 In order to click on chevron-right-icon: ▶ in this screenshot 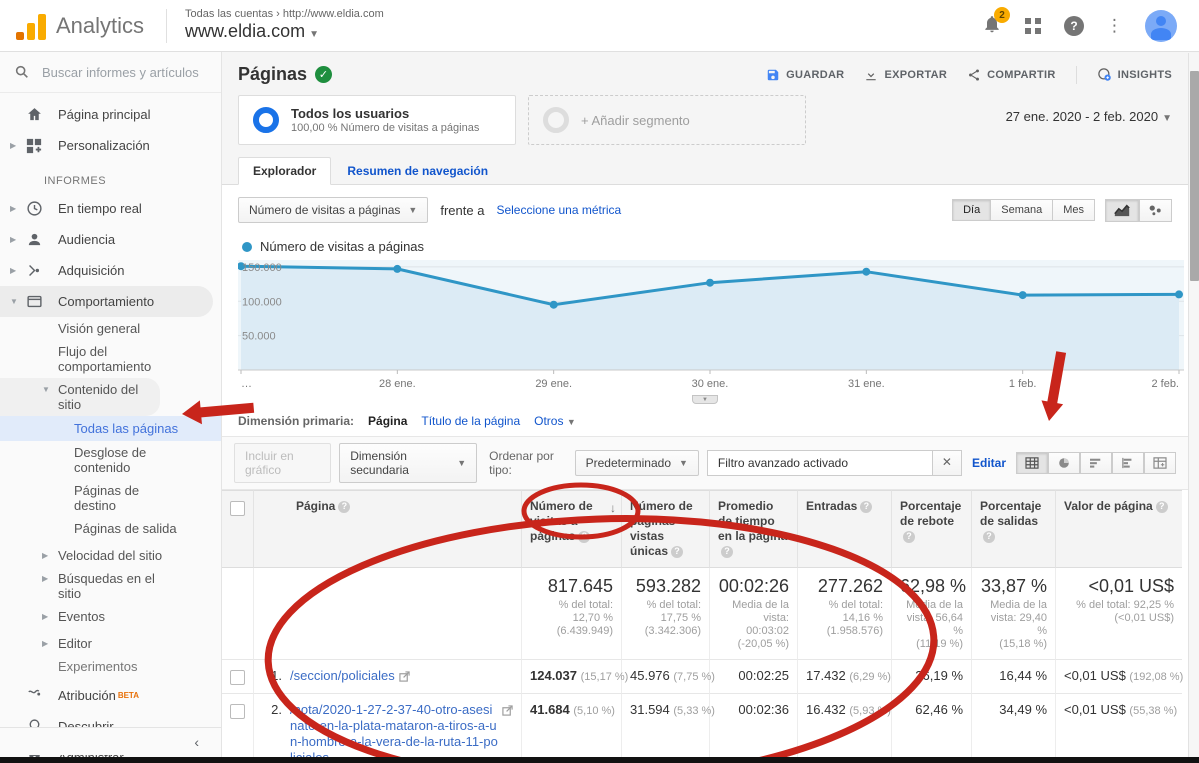, I will do `click(45, 616)`.